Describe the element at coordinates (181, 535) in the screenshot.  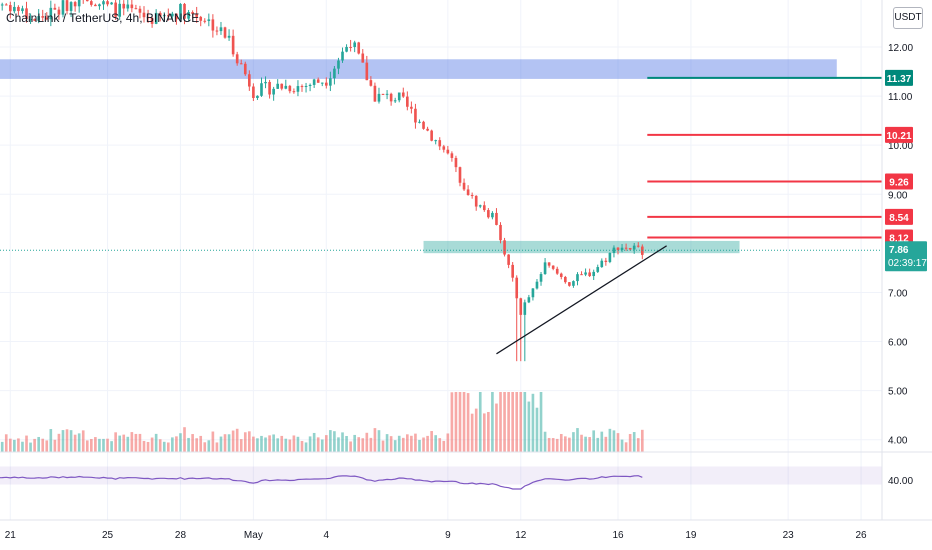
I see `time-tick-label: 28` at that location.